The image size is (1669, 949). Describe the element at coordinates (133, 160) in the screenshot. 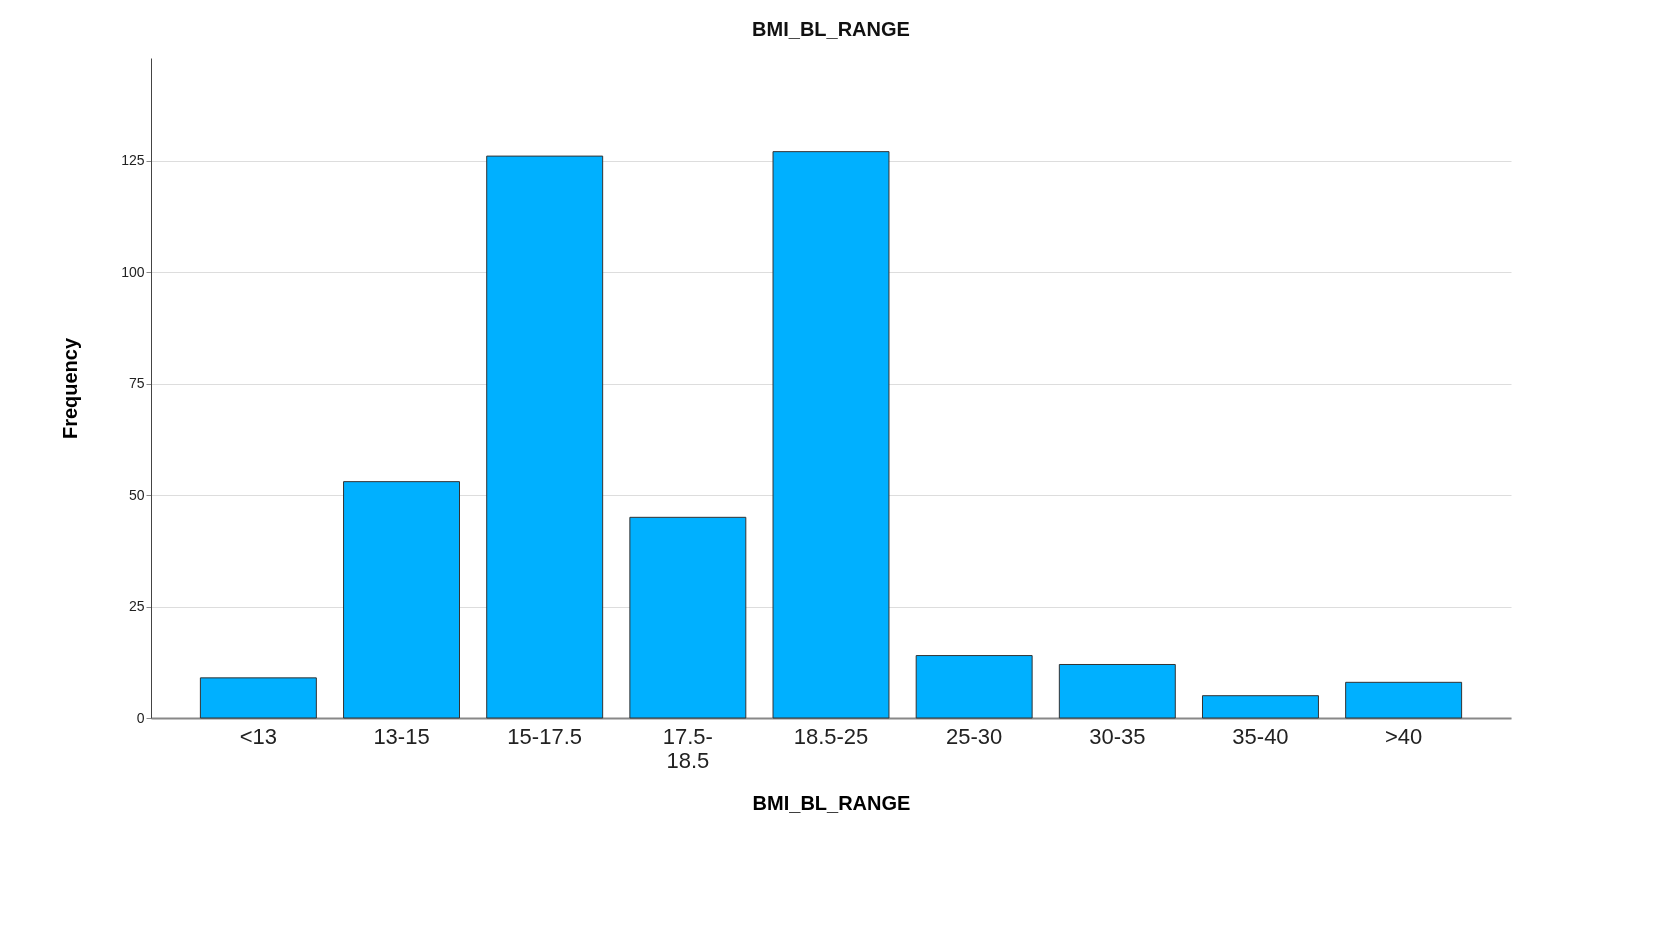

I see `y-tick-label: 125` at that location.